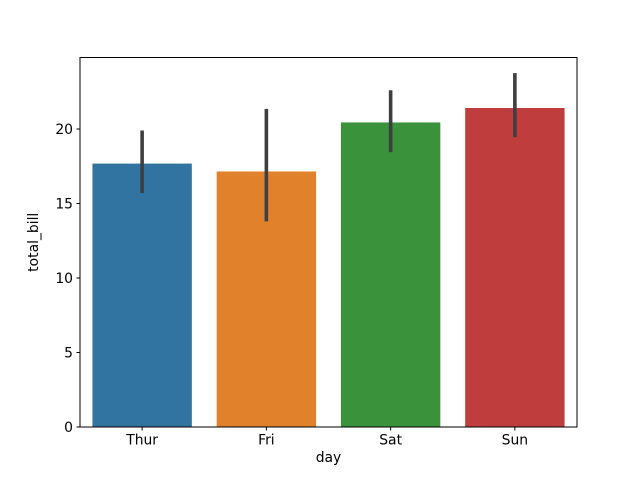 The height and width of the screenshot is (480, 640). I want to click on bar-sat, so click(390, 275).